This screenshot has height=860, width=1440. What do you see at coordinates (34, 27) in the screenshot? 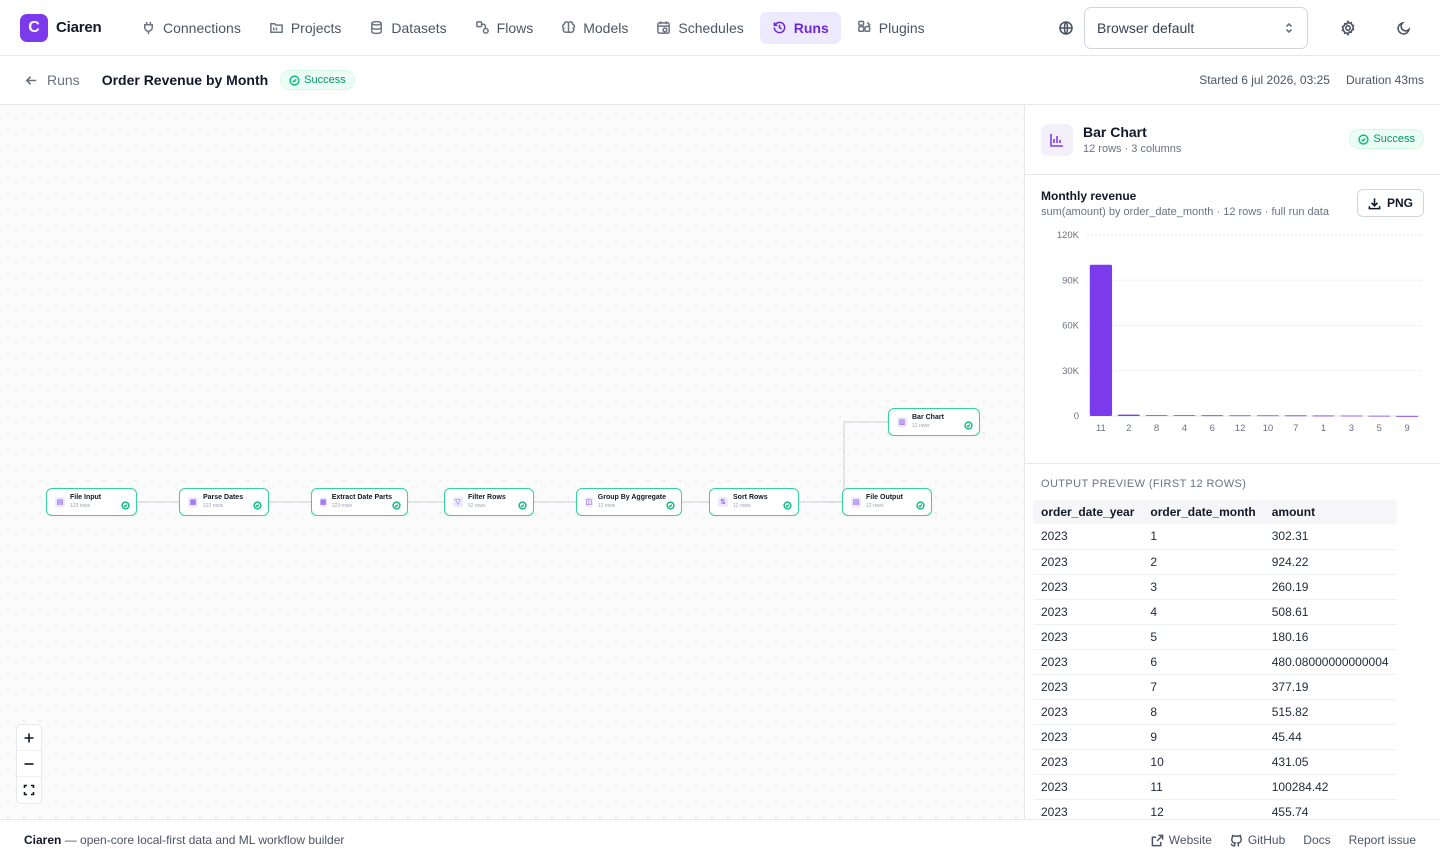
I see `app-logo: C` at bounding box center [34, 27].